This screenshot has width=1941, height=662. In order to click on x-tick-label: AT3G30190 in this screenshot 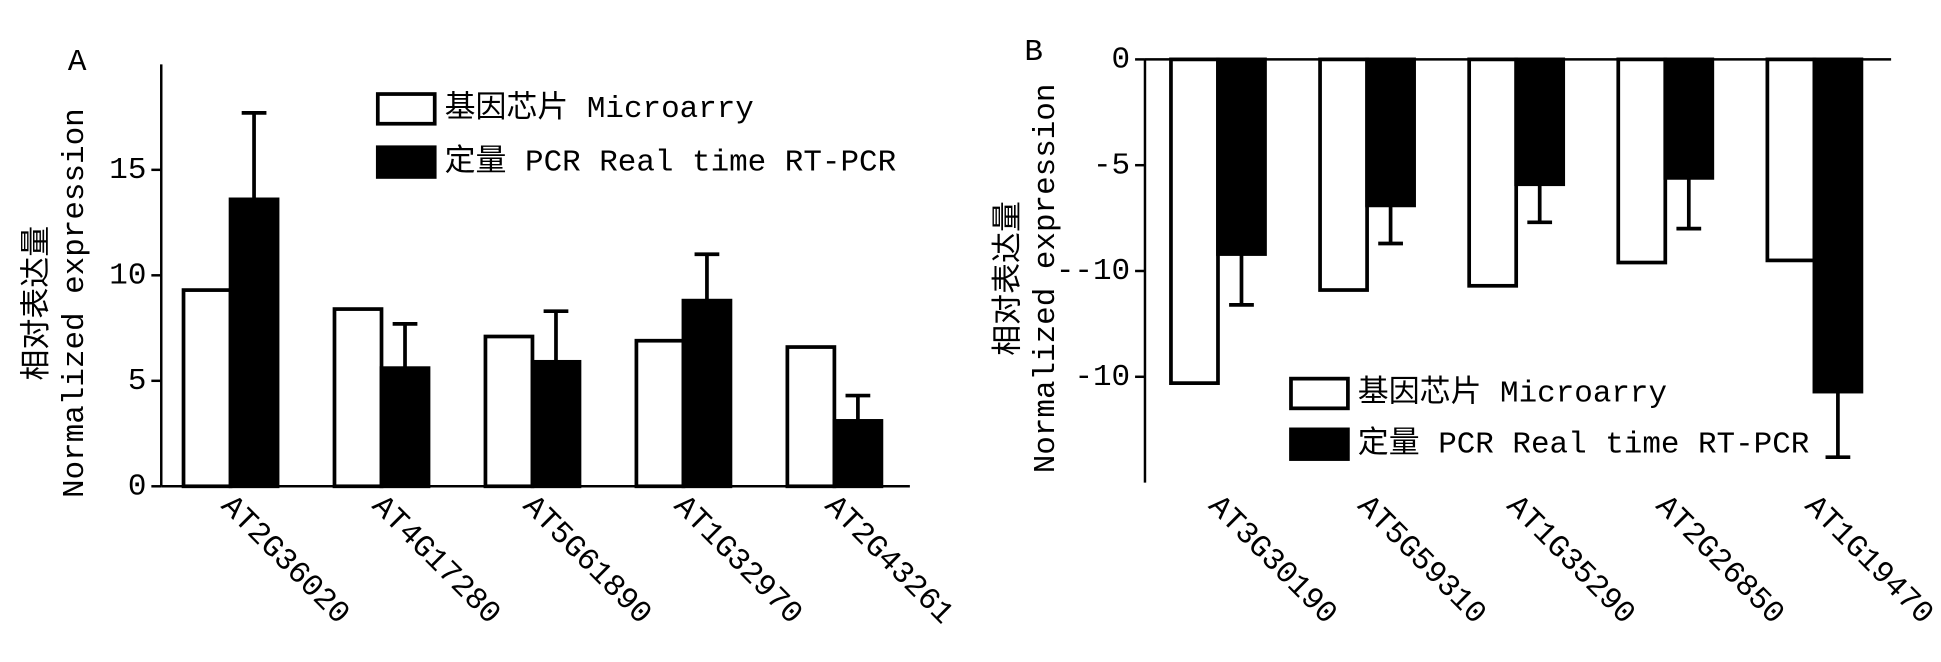, I will do `click(1271, 560)`.